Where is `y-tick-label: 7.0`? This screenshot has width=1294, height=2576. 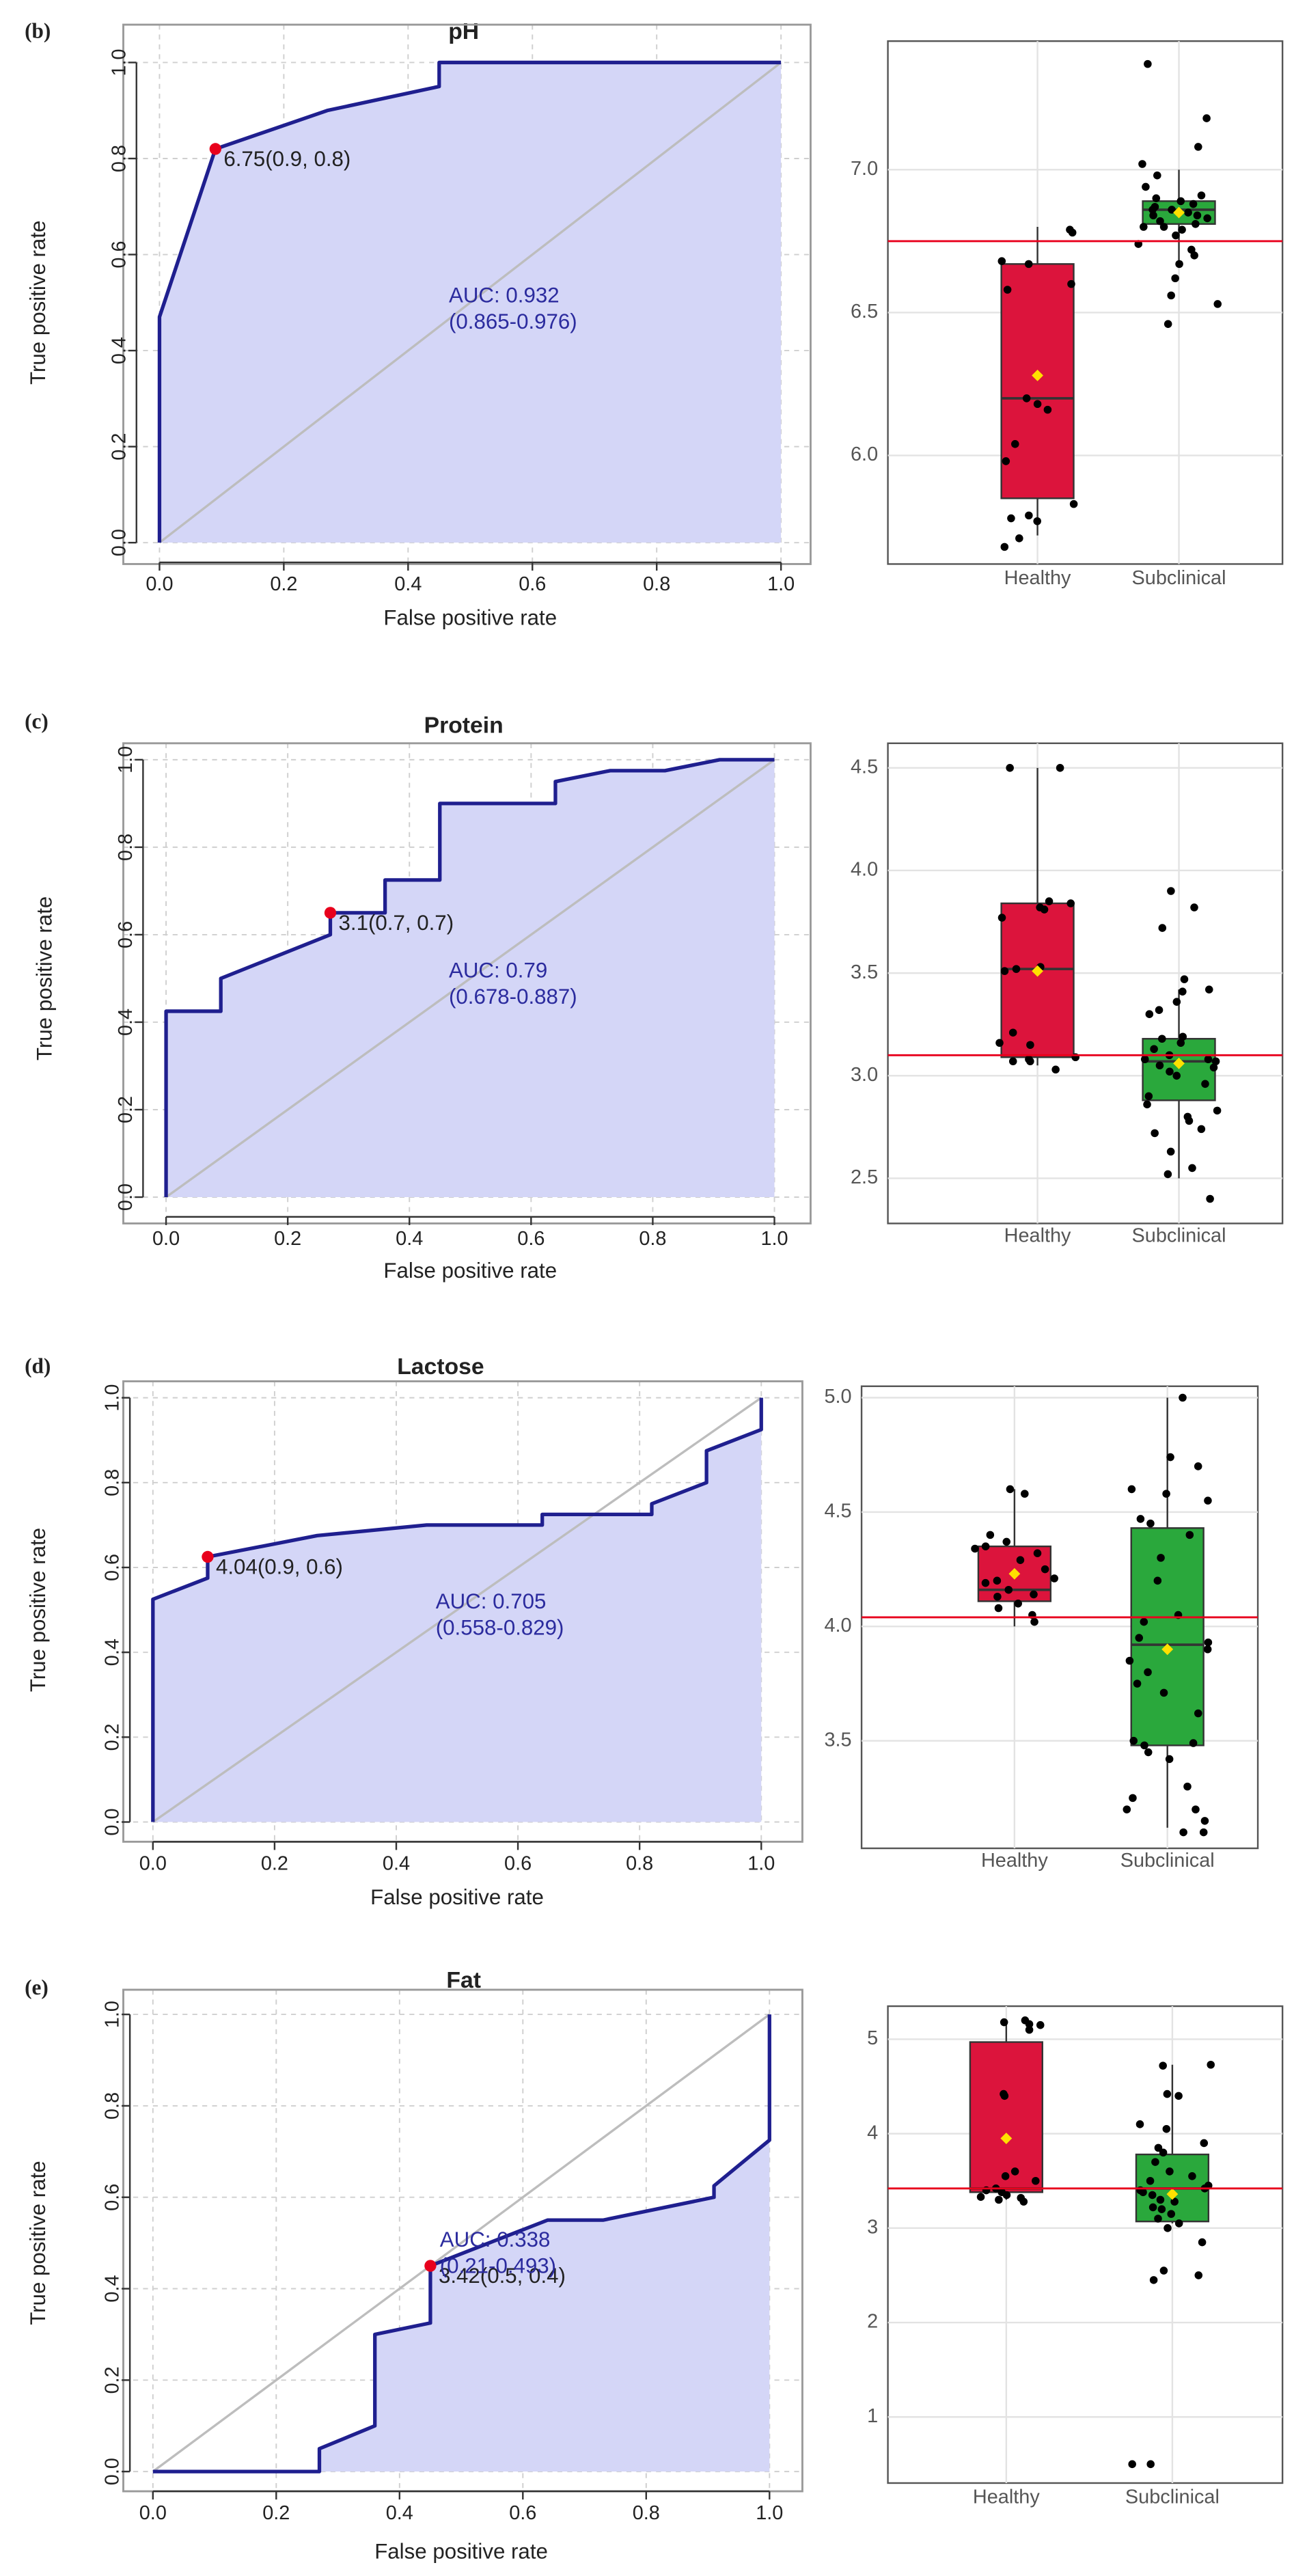
y-tick-label: 7.0 is located at coordinates (864, 169).